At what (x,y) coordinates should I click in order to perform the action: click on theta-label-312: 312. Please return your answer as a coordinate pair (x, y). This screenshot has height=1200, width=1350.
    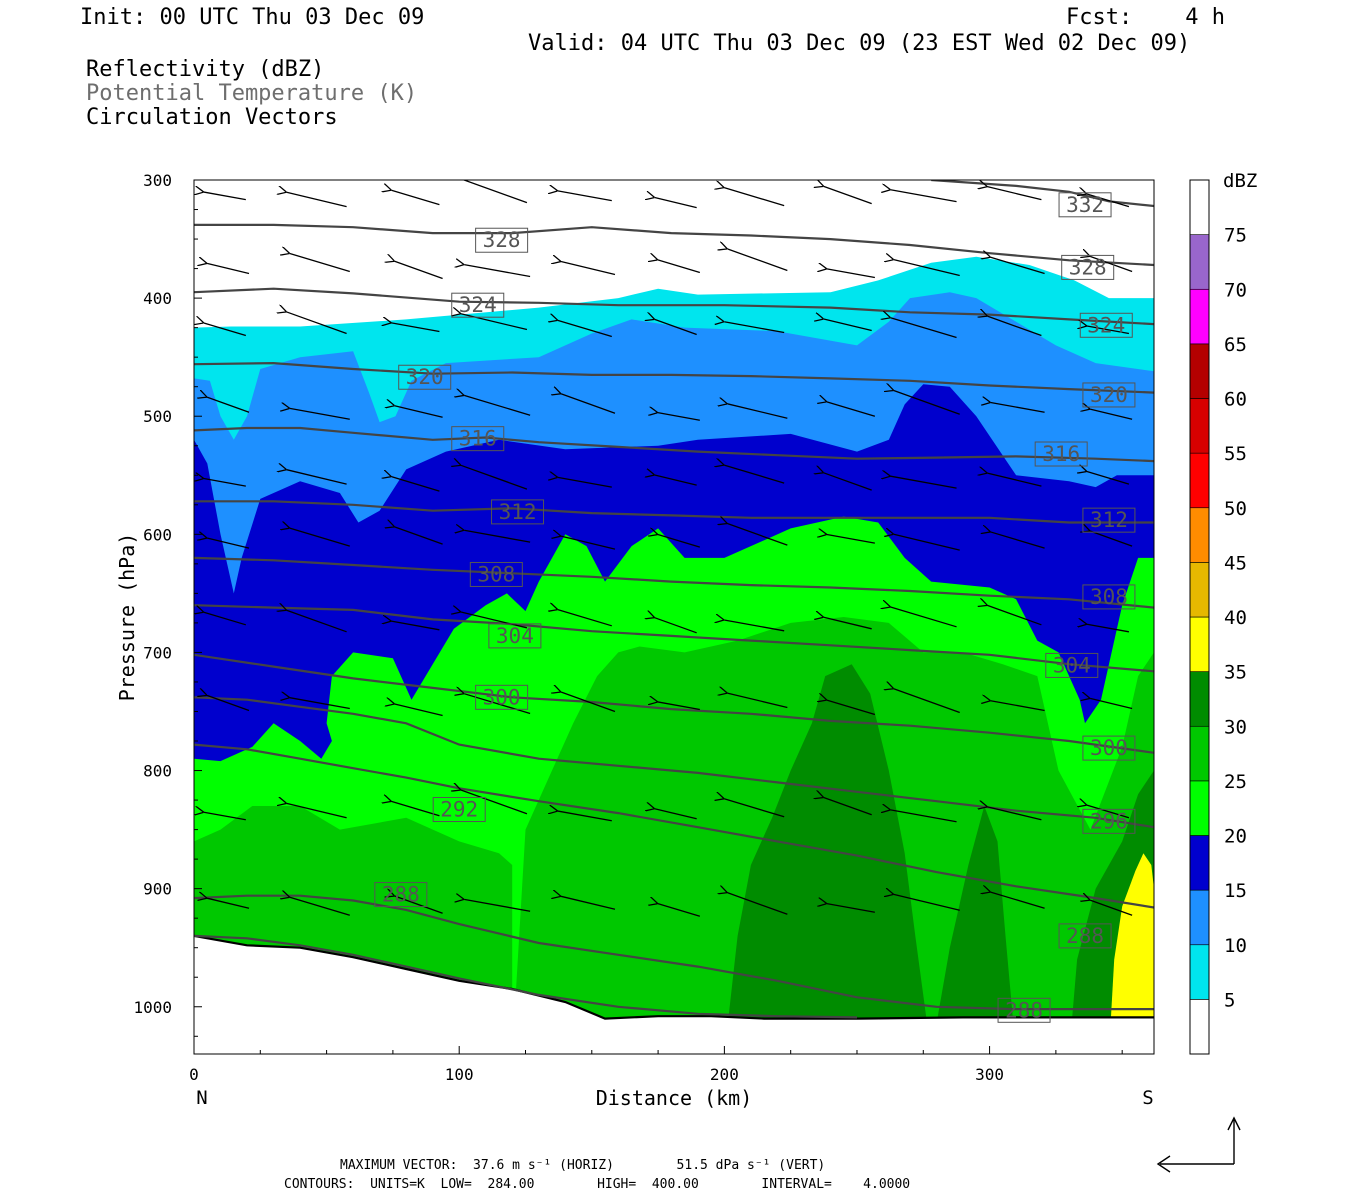
    Looking at the image, I should click on (1109, 520).